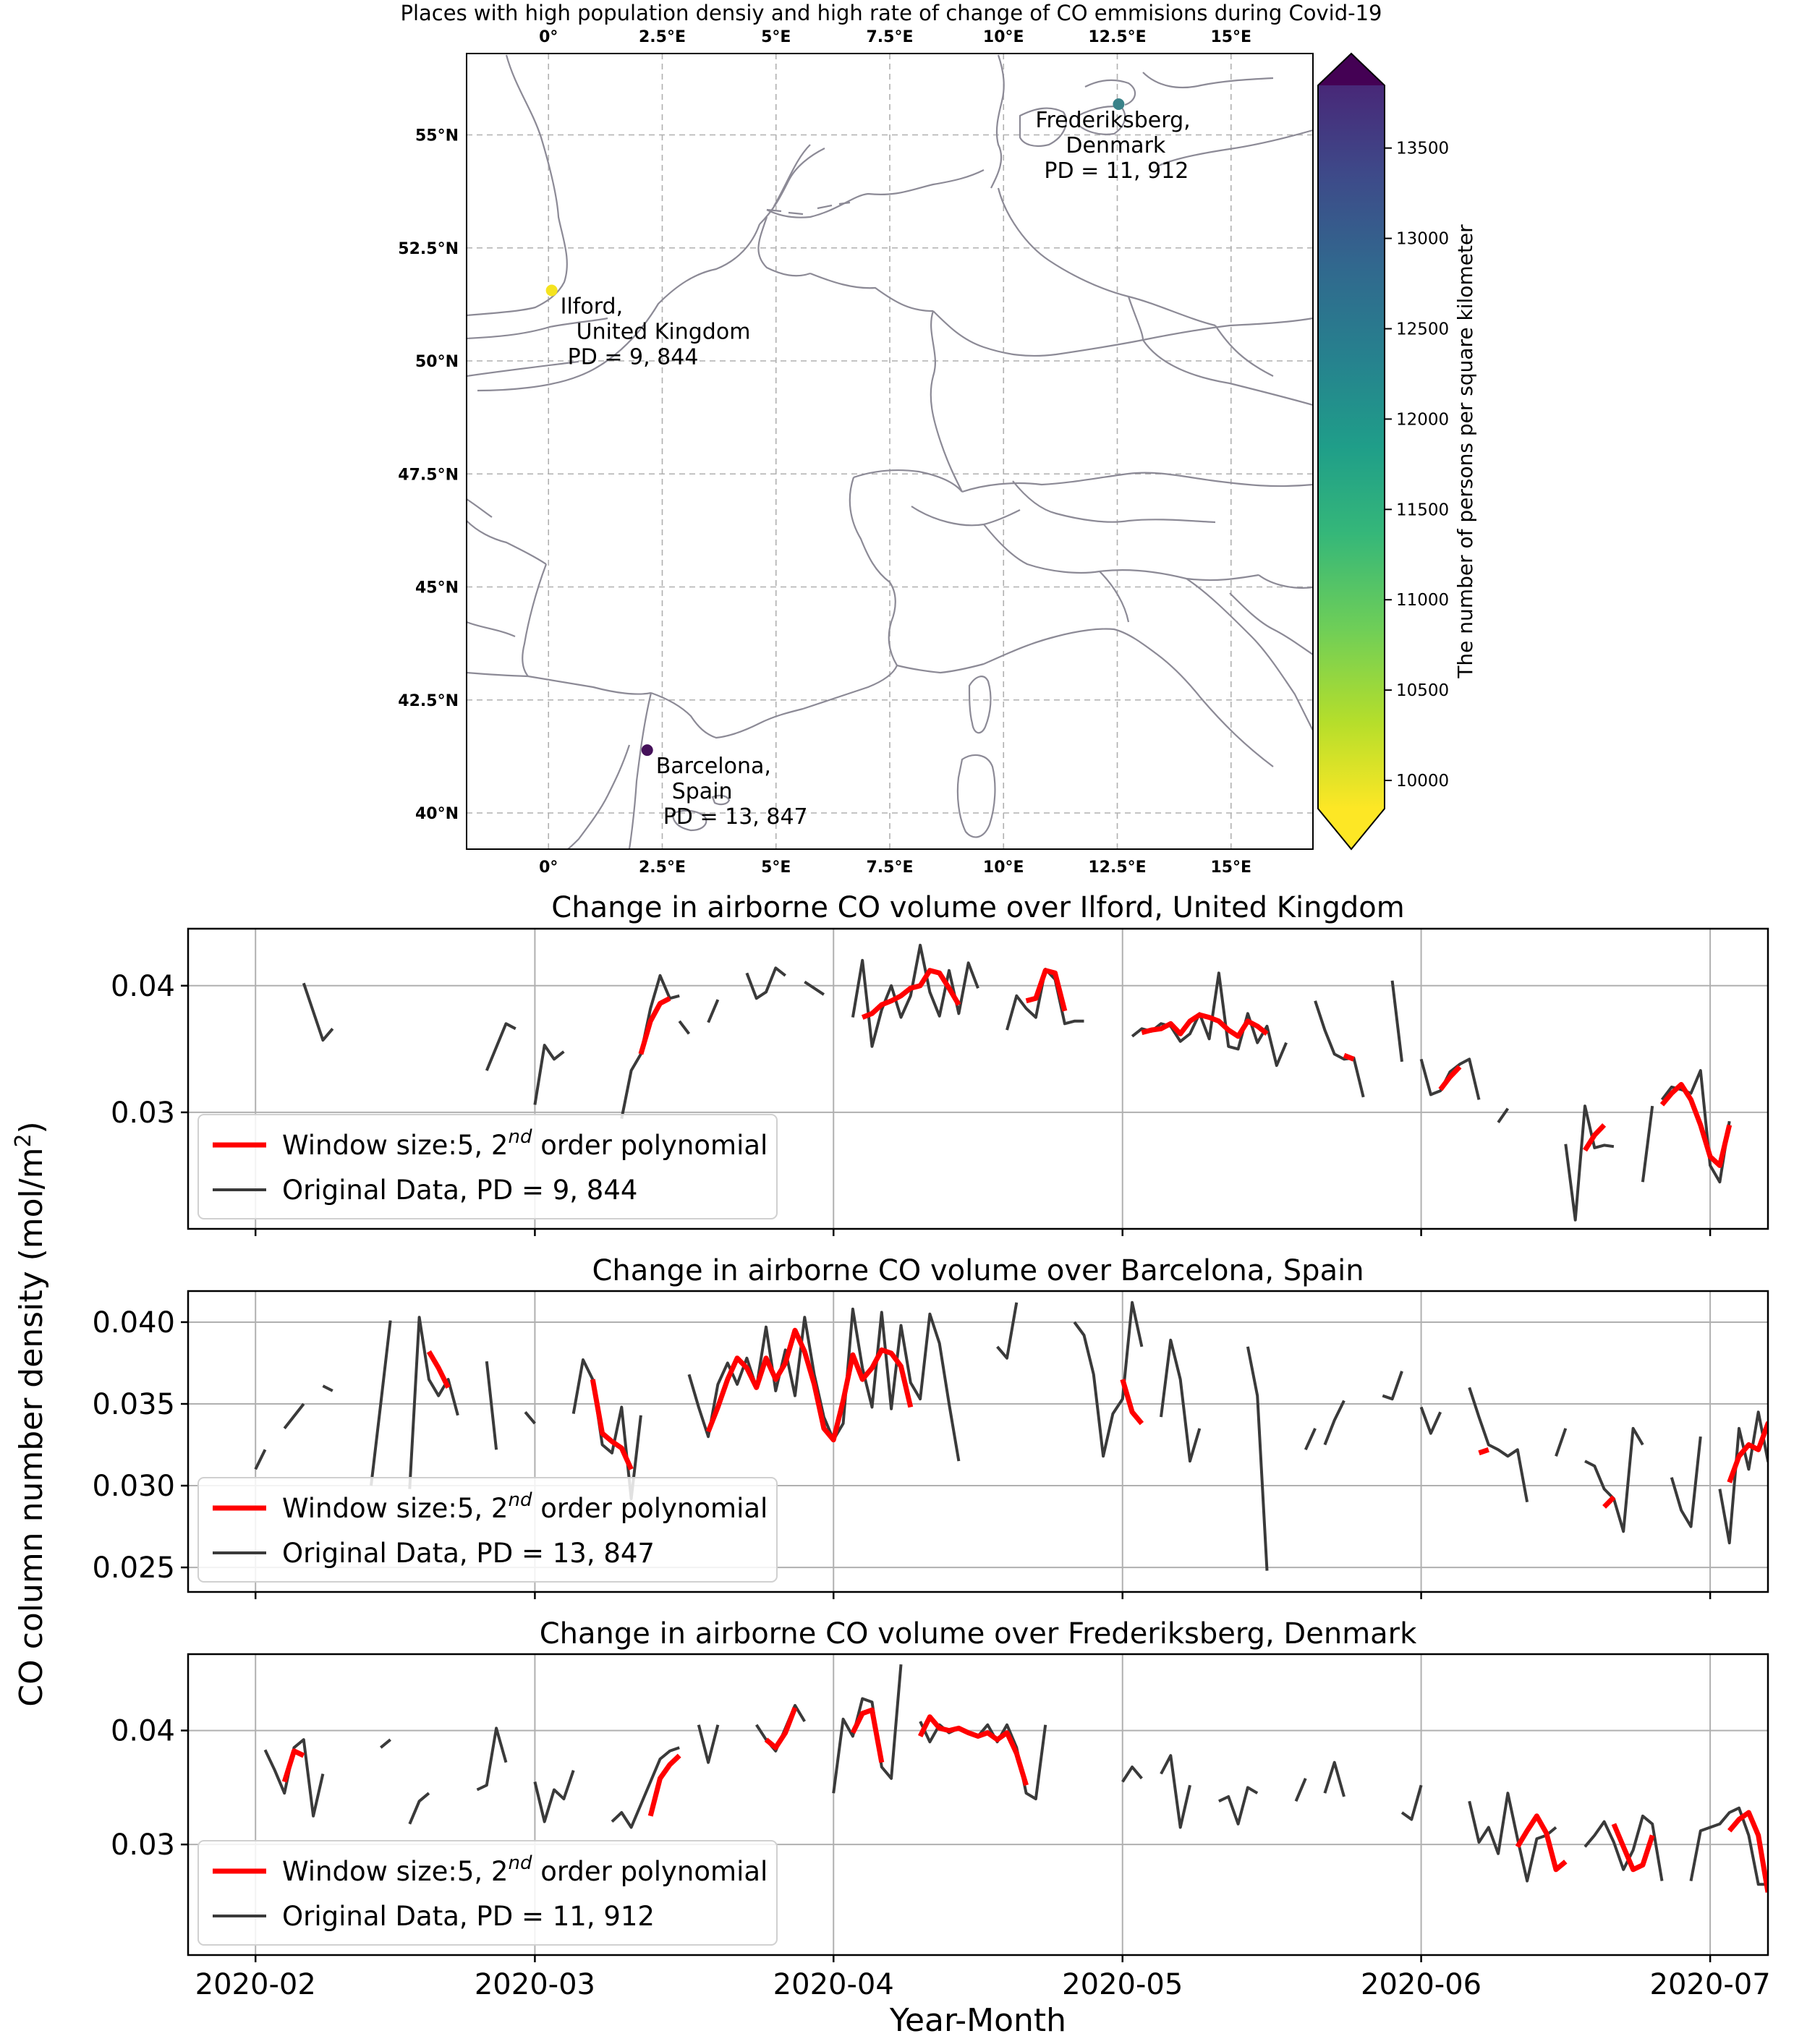 This screenshot has width=1794, height=2044. What do you see at coordinates (889, 37) in the screenshot?
I see `map-lon-tick-top: 7.5°E` at bounding box center [889, 37].